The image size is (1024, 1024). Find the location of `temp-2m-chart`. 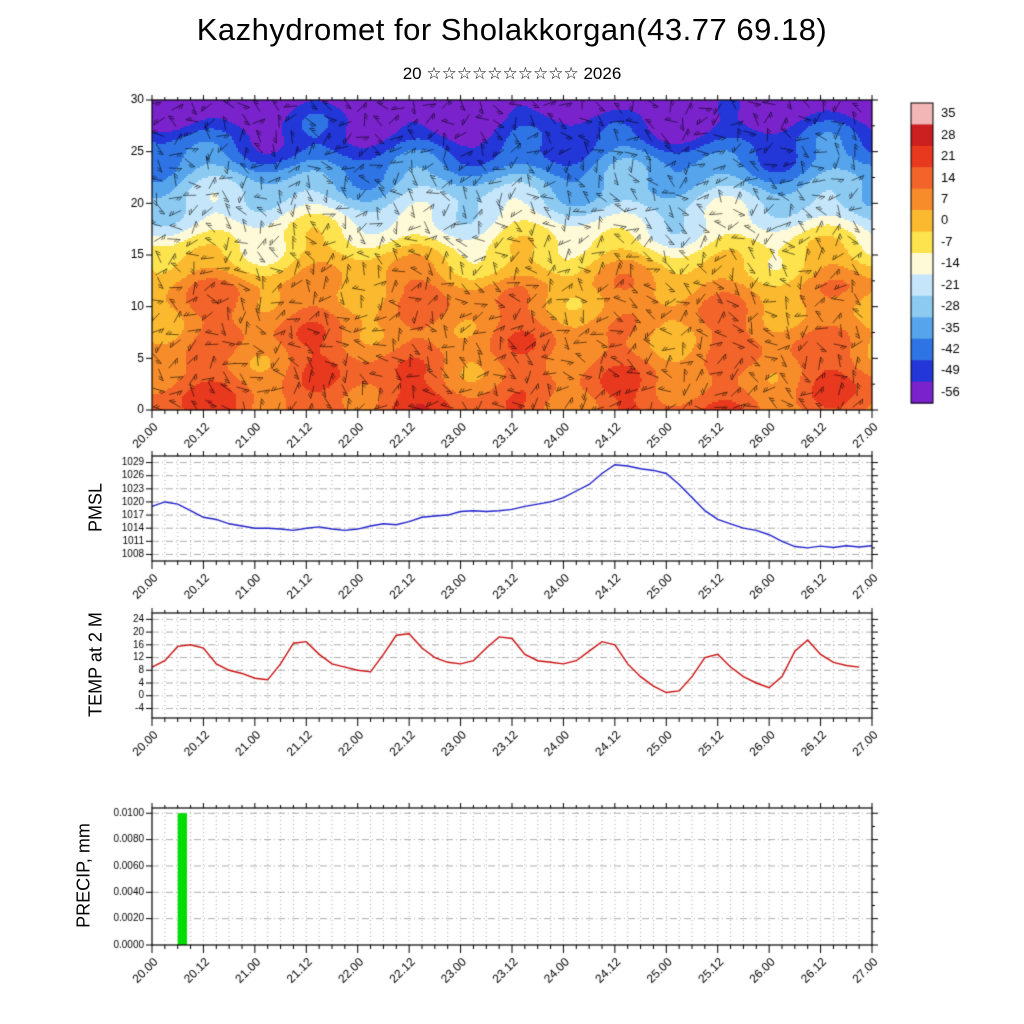

temp-2m-chart is located at coordinates (488, 687).